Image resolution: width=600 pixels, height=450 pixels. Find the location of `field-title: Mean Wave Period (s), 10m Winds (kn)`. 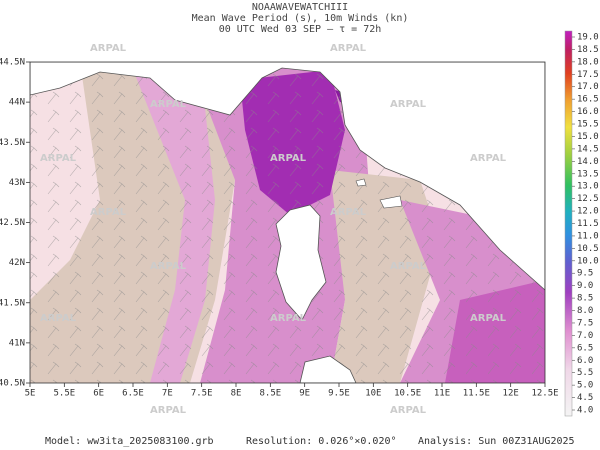

field-title: Mean Wave Period (s), 10m Winds (kn) is located at coordinates (300, 18).